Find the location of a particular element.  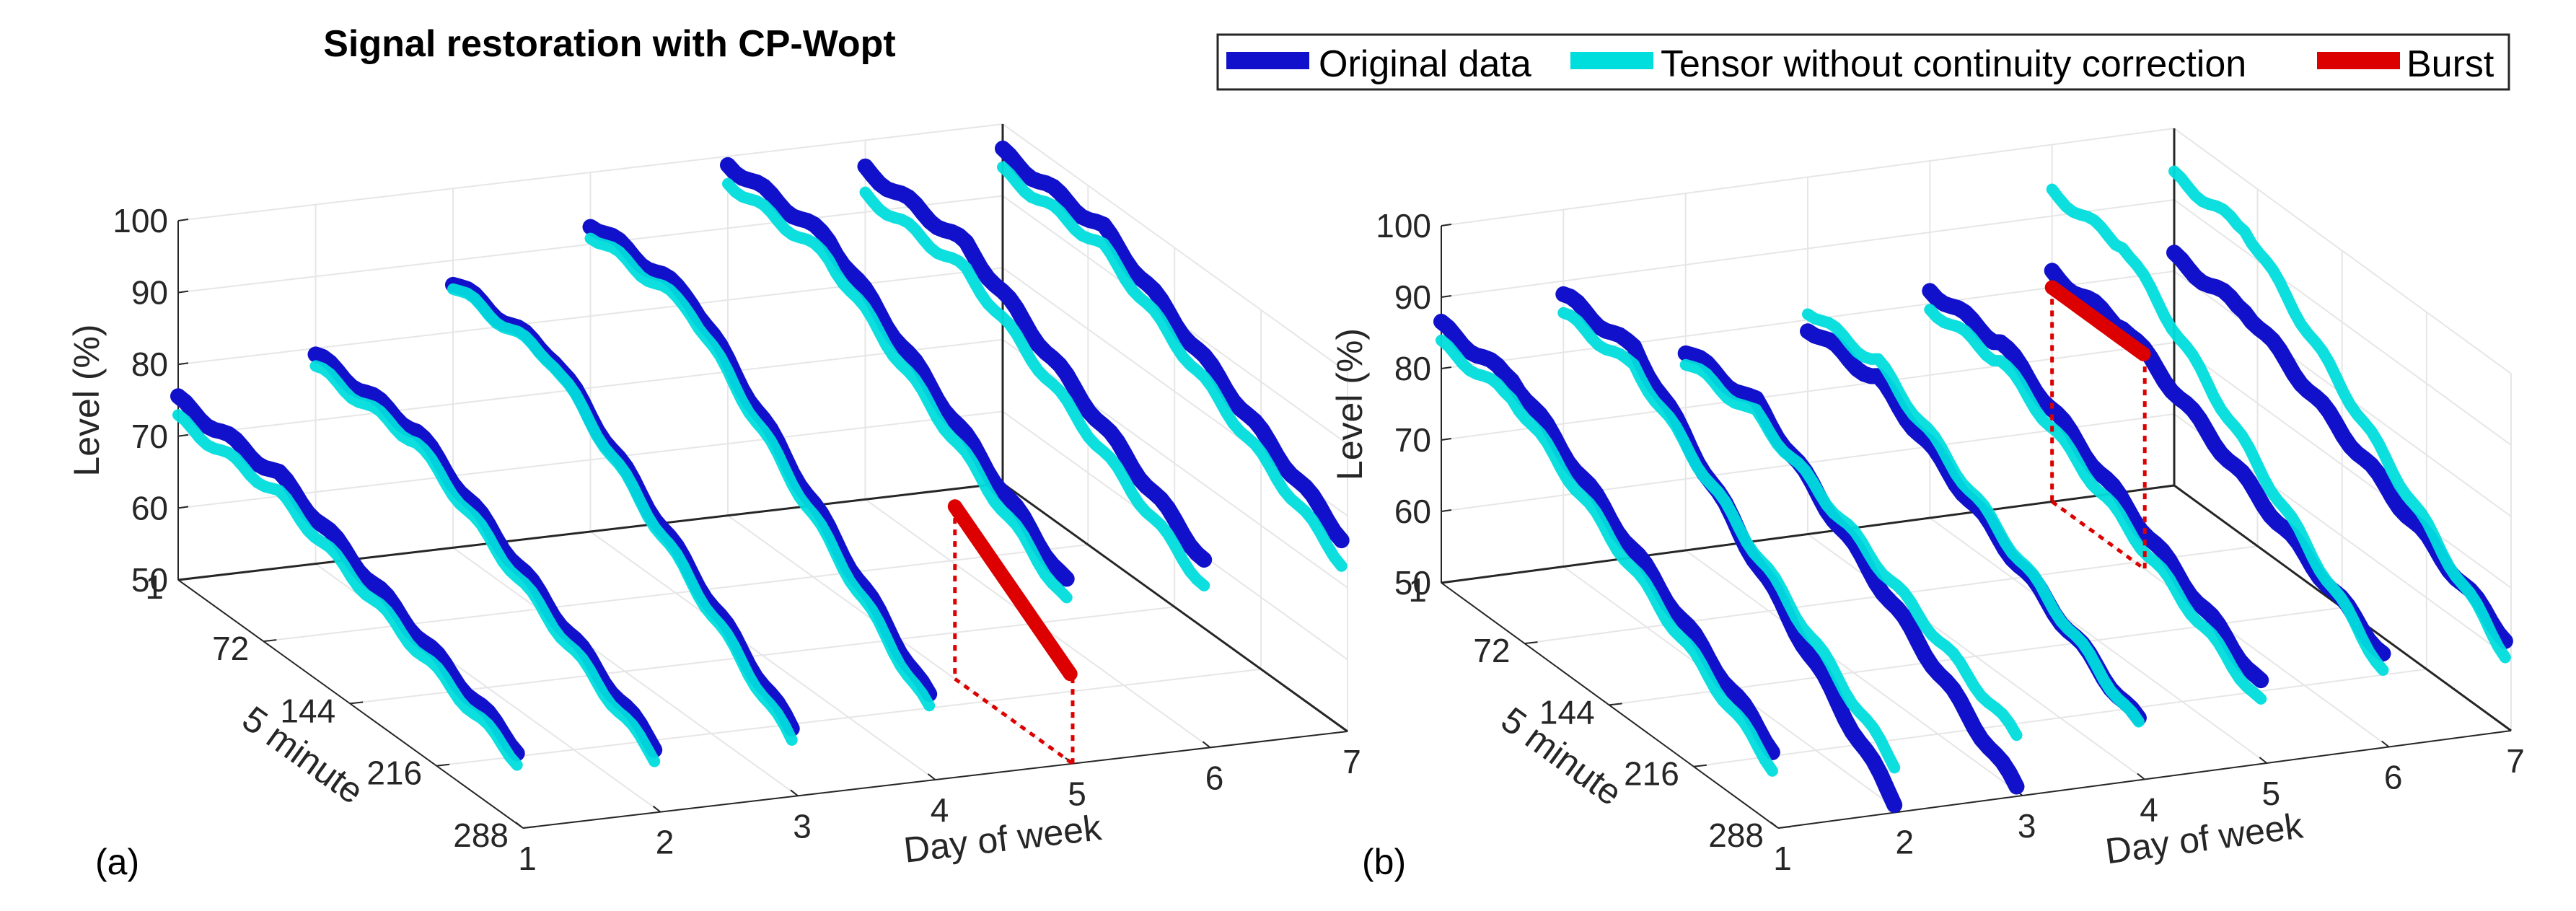

gridline-y is located at coordinates (2060, 539).